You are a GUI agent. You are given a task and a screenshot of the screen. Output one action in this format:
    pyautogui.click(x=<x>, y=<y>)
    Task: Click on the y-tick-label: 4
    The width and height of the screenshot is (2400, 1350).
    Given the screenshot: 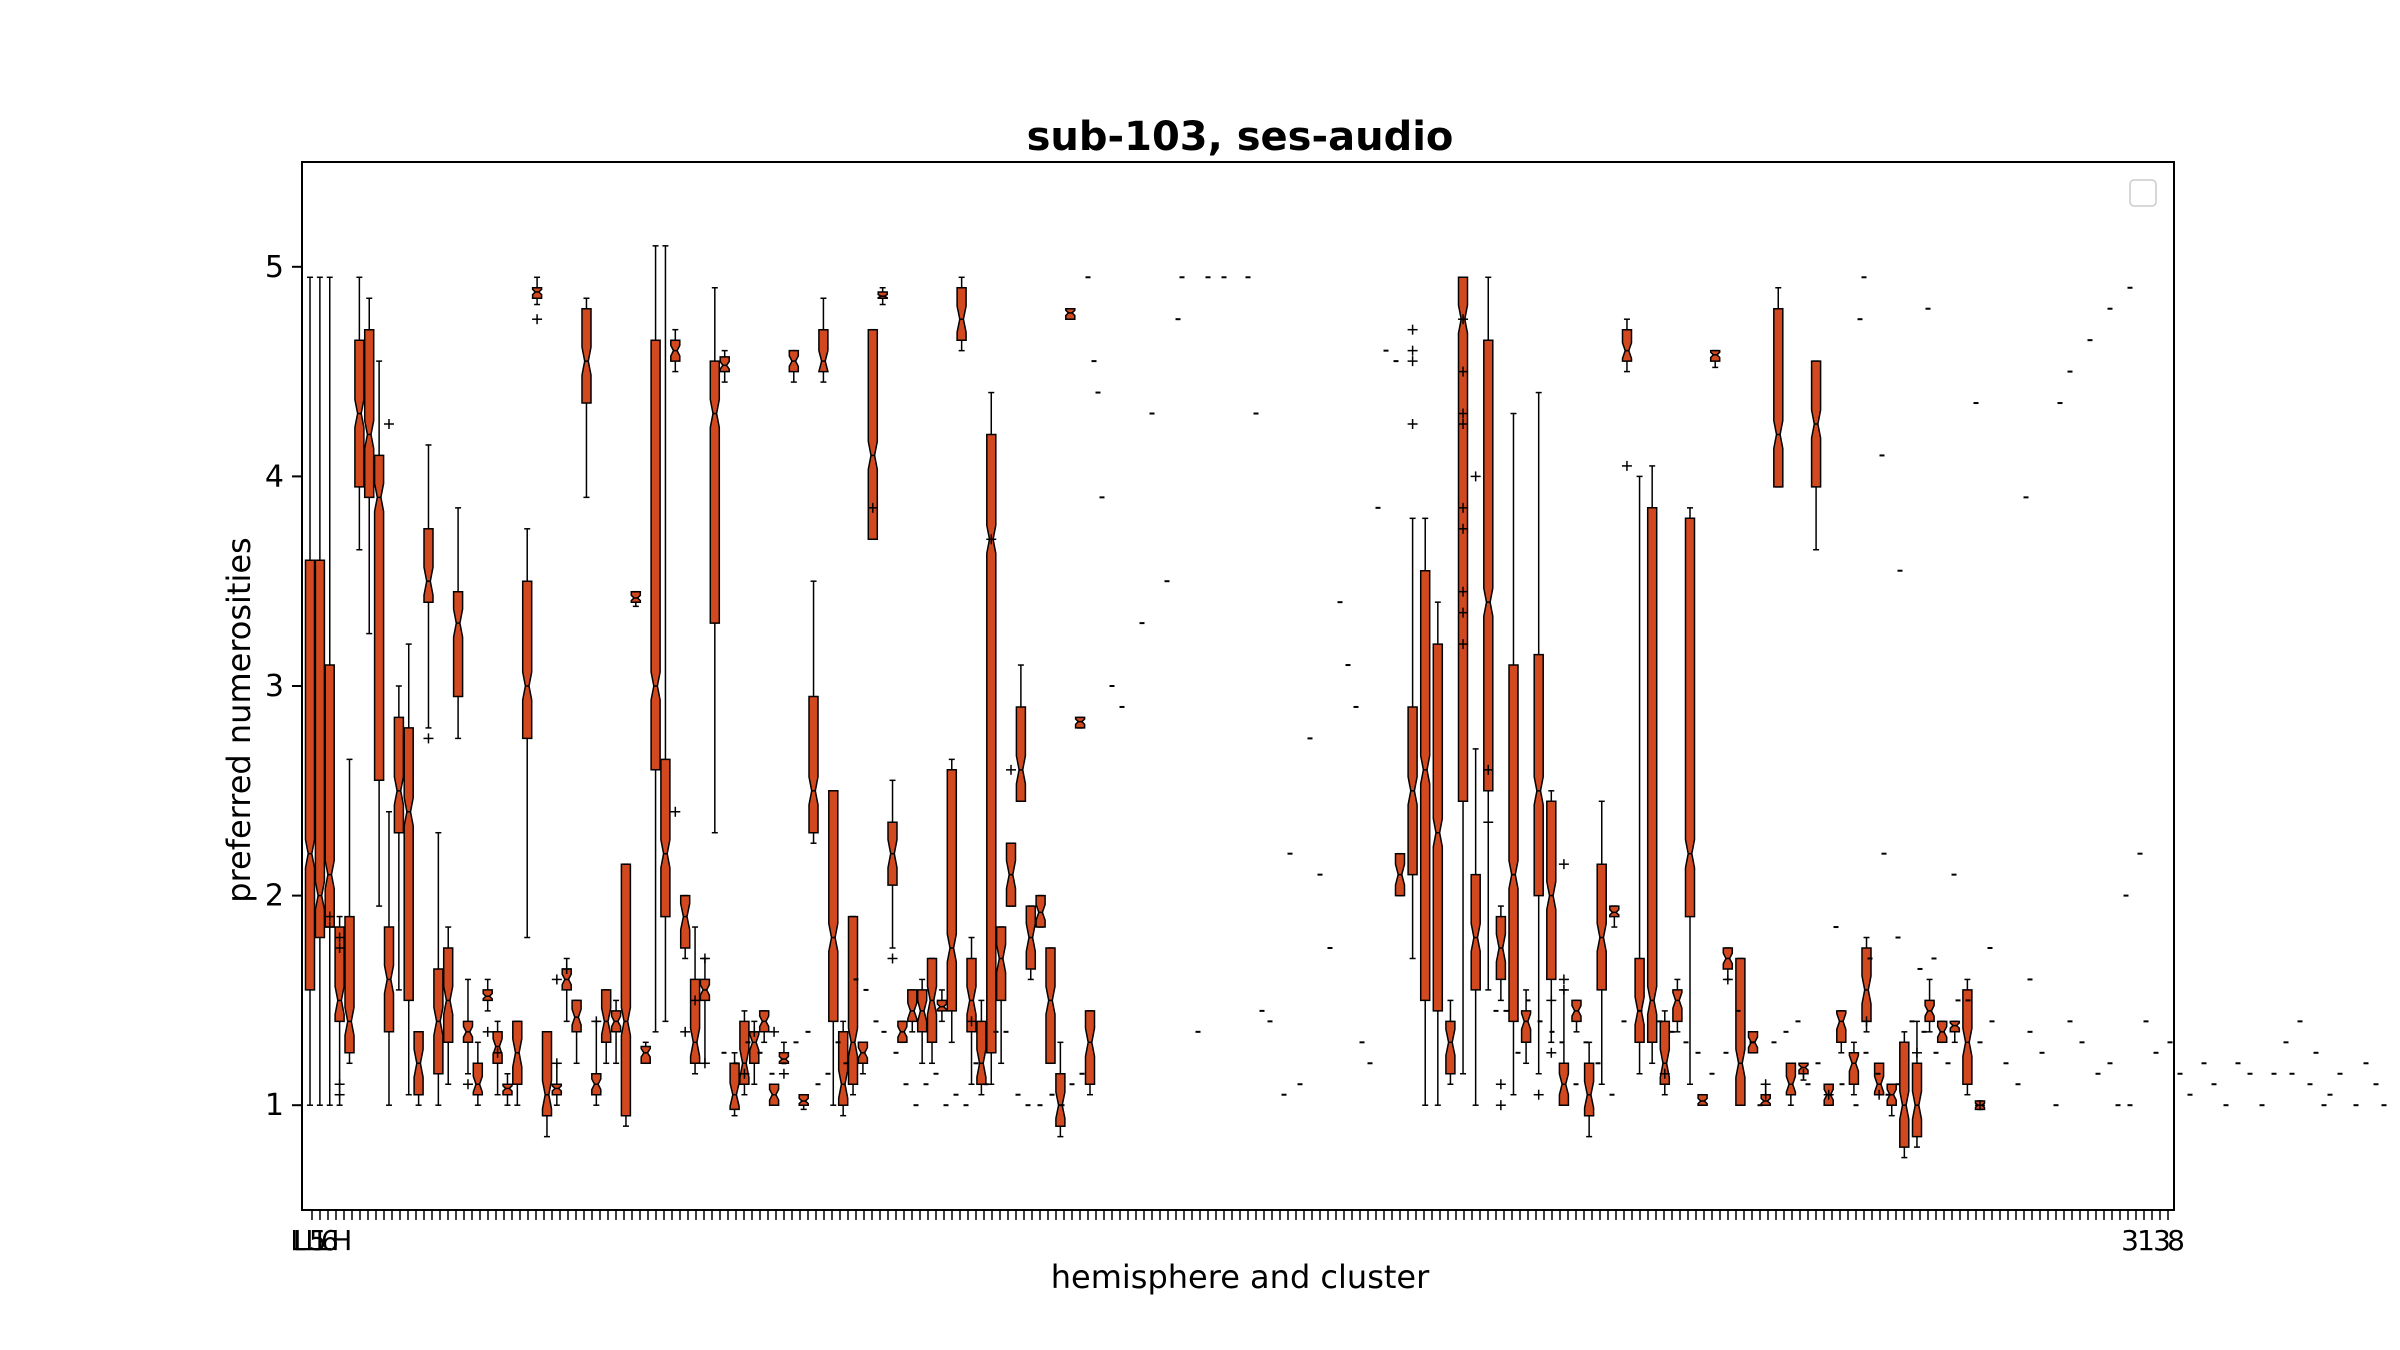 What is the action you would take?
    pyautogui.click(x=274, y=476)
    